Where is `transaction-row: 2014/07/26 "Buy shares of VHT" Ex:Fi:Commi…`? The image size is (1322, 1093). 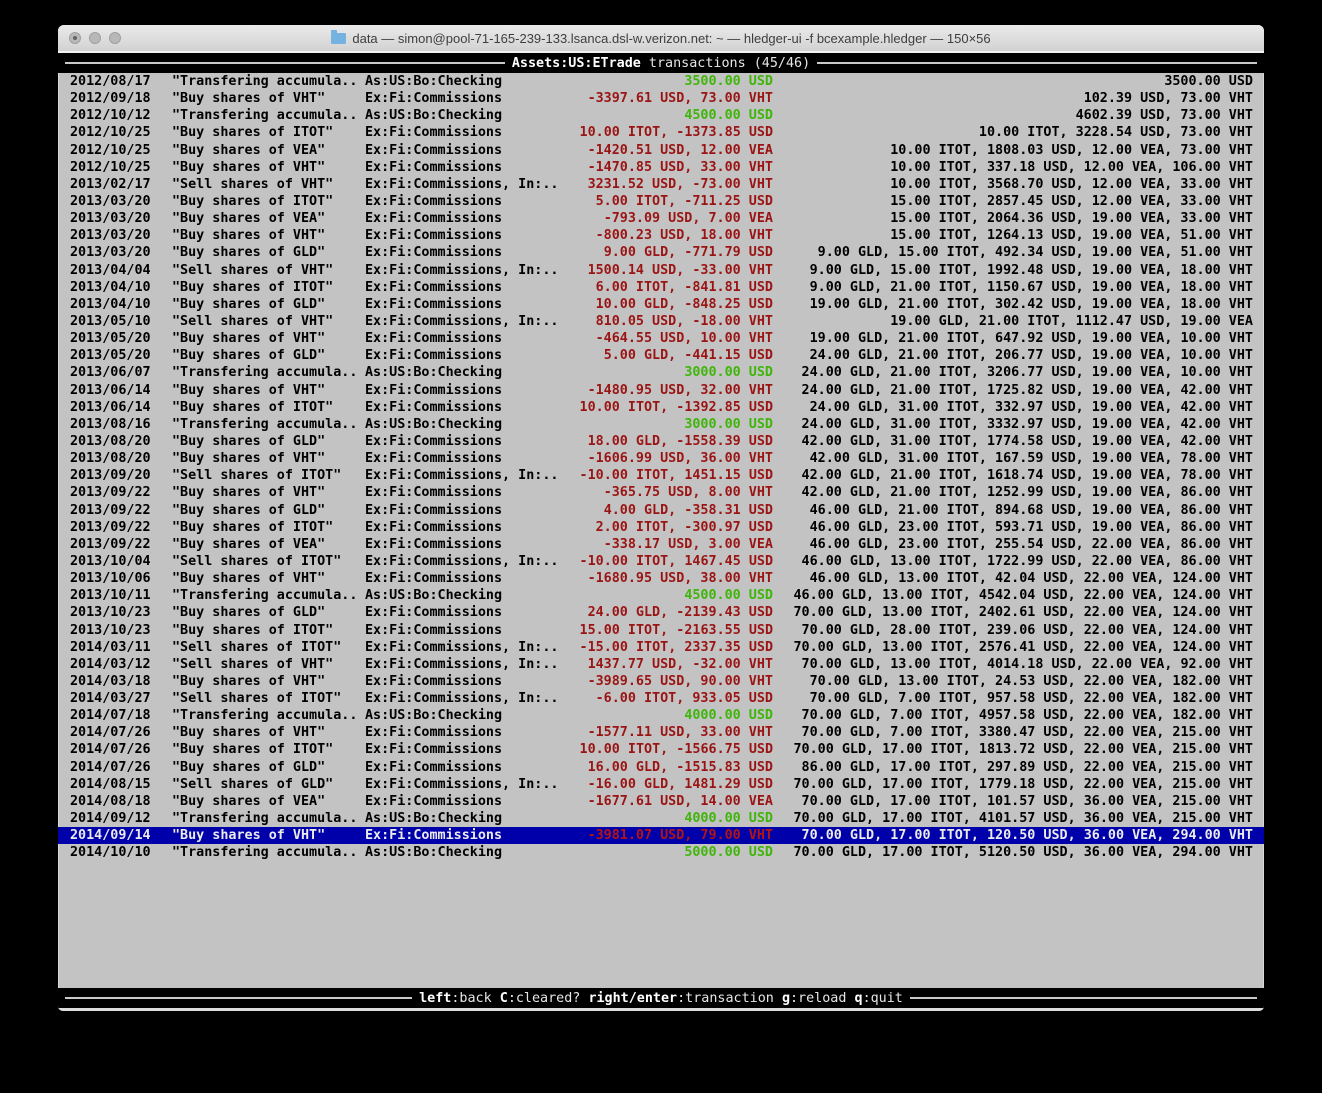 transaction-row: 2014/07/26 "Buy shares of VHT" Ex:Fi:Commi… is located at coordinates (661, 732).